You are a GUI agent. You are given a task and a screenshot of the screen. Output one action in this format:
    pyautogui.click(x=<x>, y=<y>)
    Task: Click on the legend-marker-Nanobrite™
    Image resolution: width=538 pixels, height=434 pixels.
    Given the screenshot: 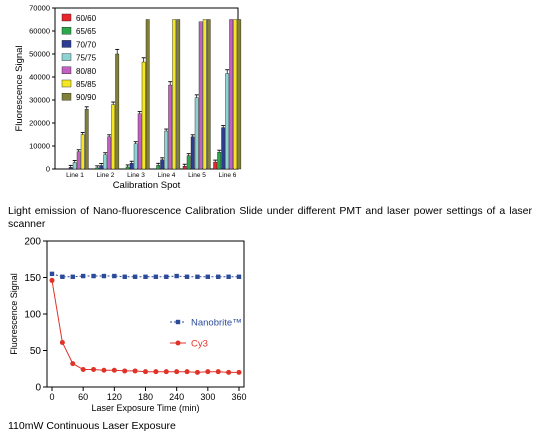 What is the action you would take?
    pyautogui.click(x=178, y=322)
    